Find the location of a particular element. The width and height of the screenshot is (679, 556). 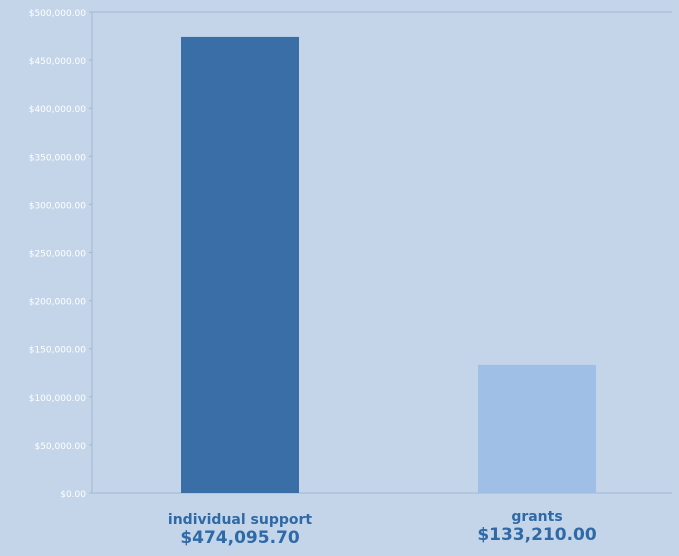

y-tick-label: $400,000.00 is located at coordinates (58, 110).